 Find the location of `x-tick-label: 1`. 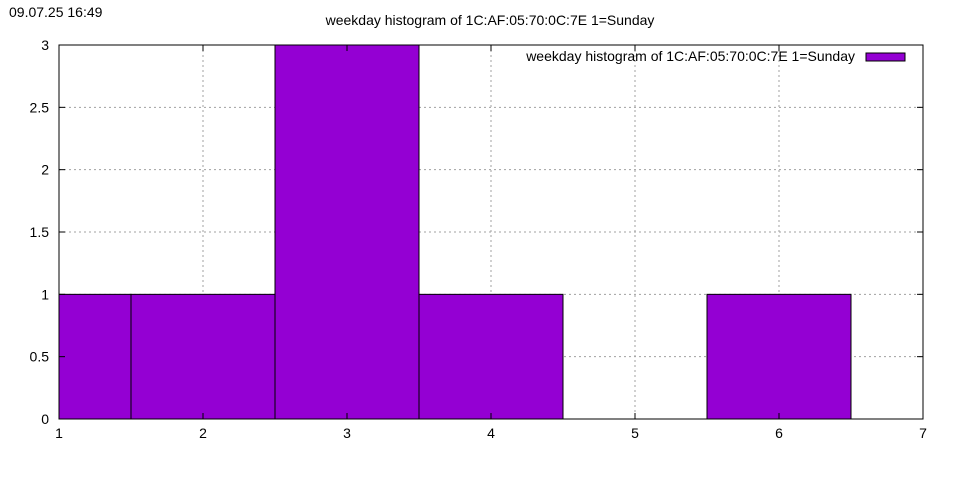

x-tick-label: 1 is located at coordinates (59, 433).